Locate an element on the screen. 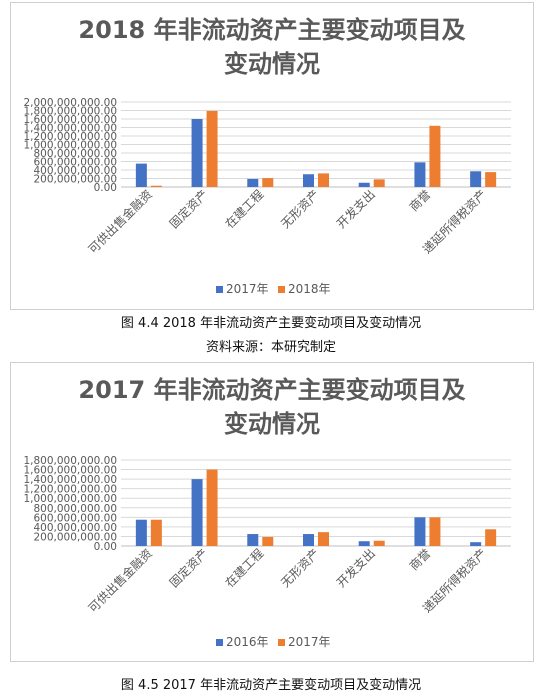  y-tick-label: 2,000,000,000.00 is located at coordinates (70, 103).